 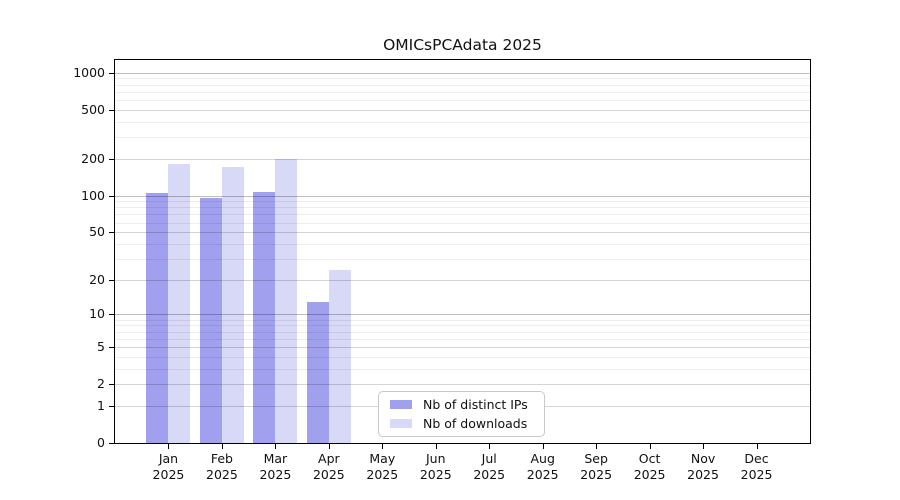 What do you see at coordinates (401, 404) in the screenshot?
I see `legend-swatch-distinct-ips` at bounding box center [401, 404].